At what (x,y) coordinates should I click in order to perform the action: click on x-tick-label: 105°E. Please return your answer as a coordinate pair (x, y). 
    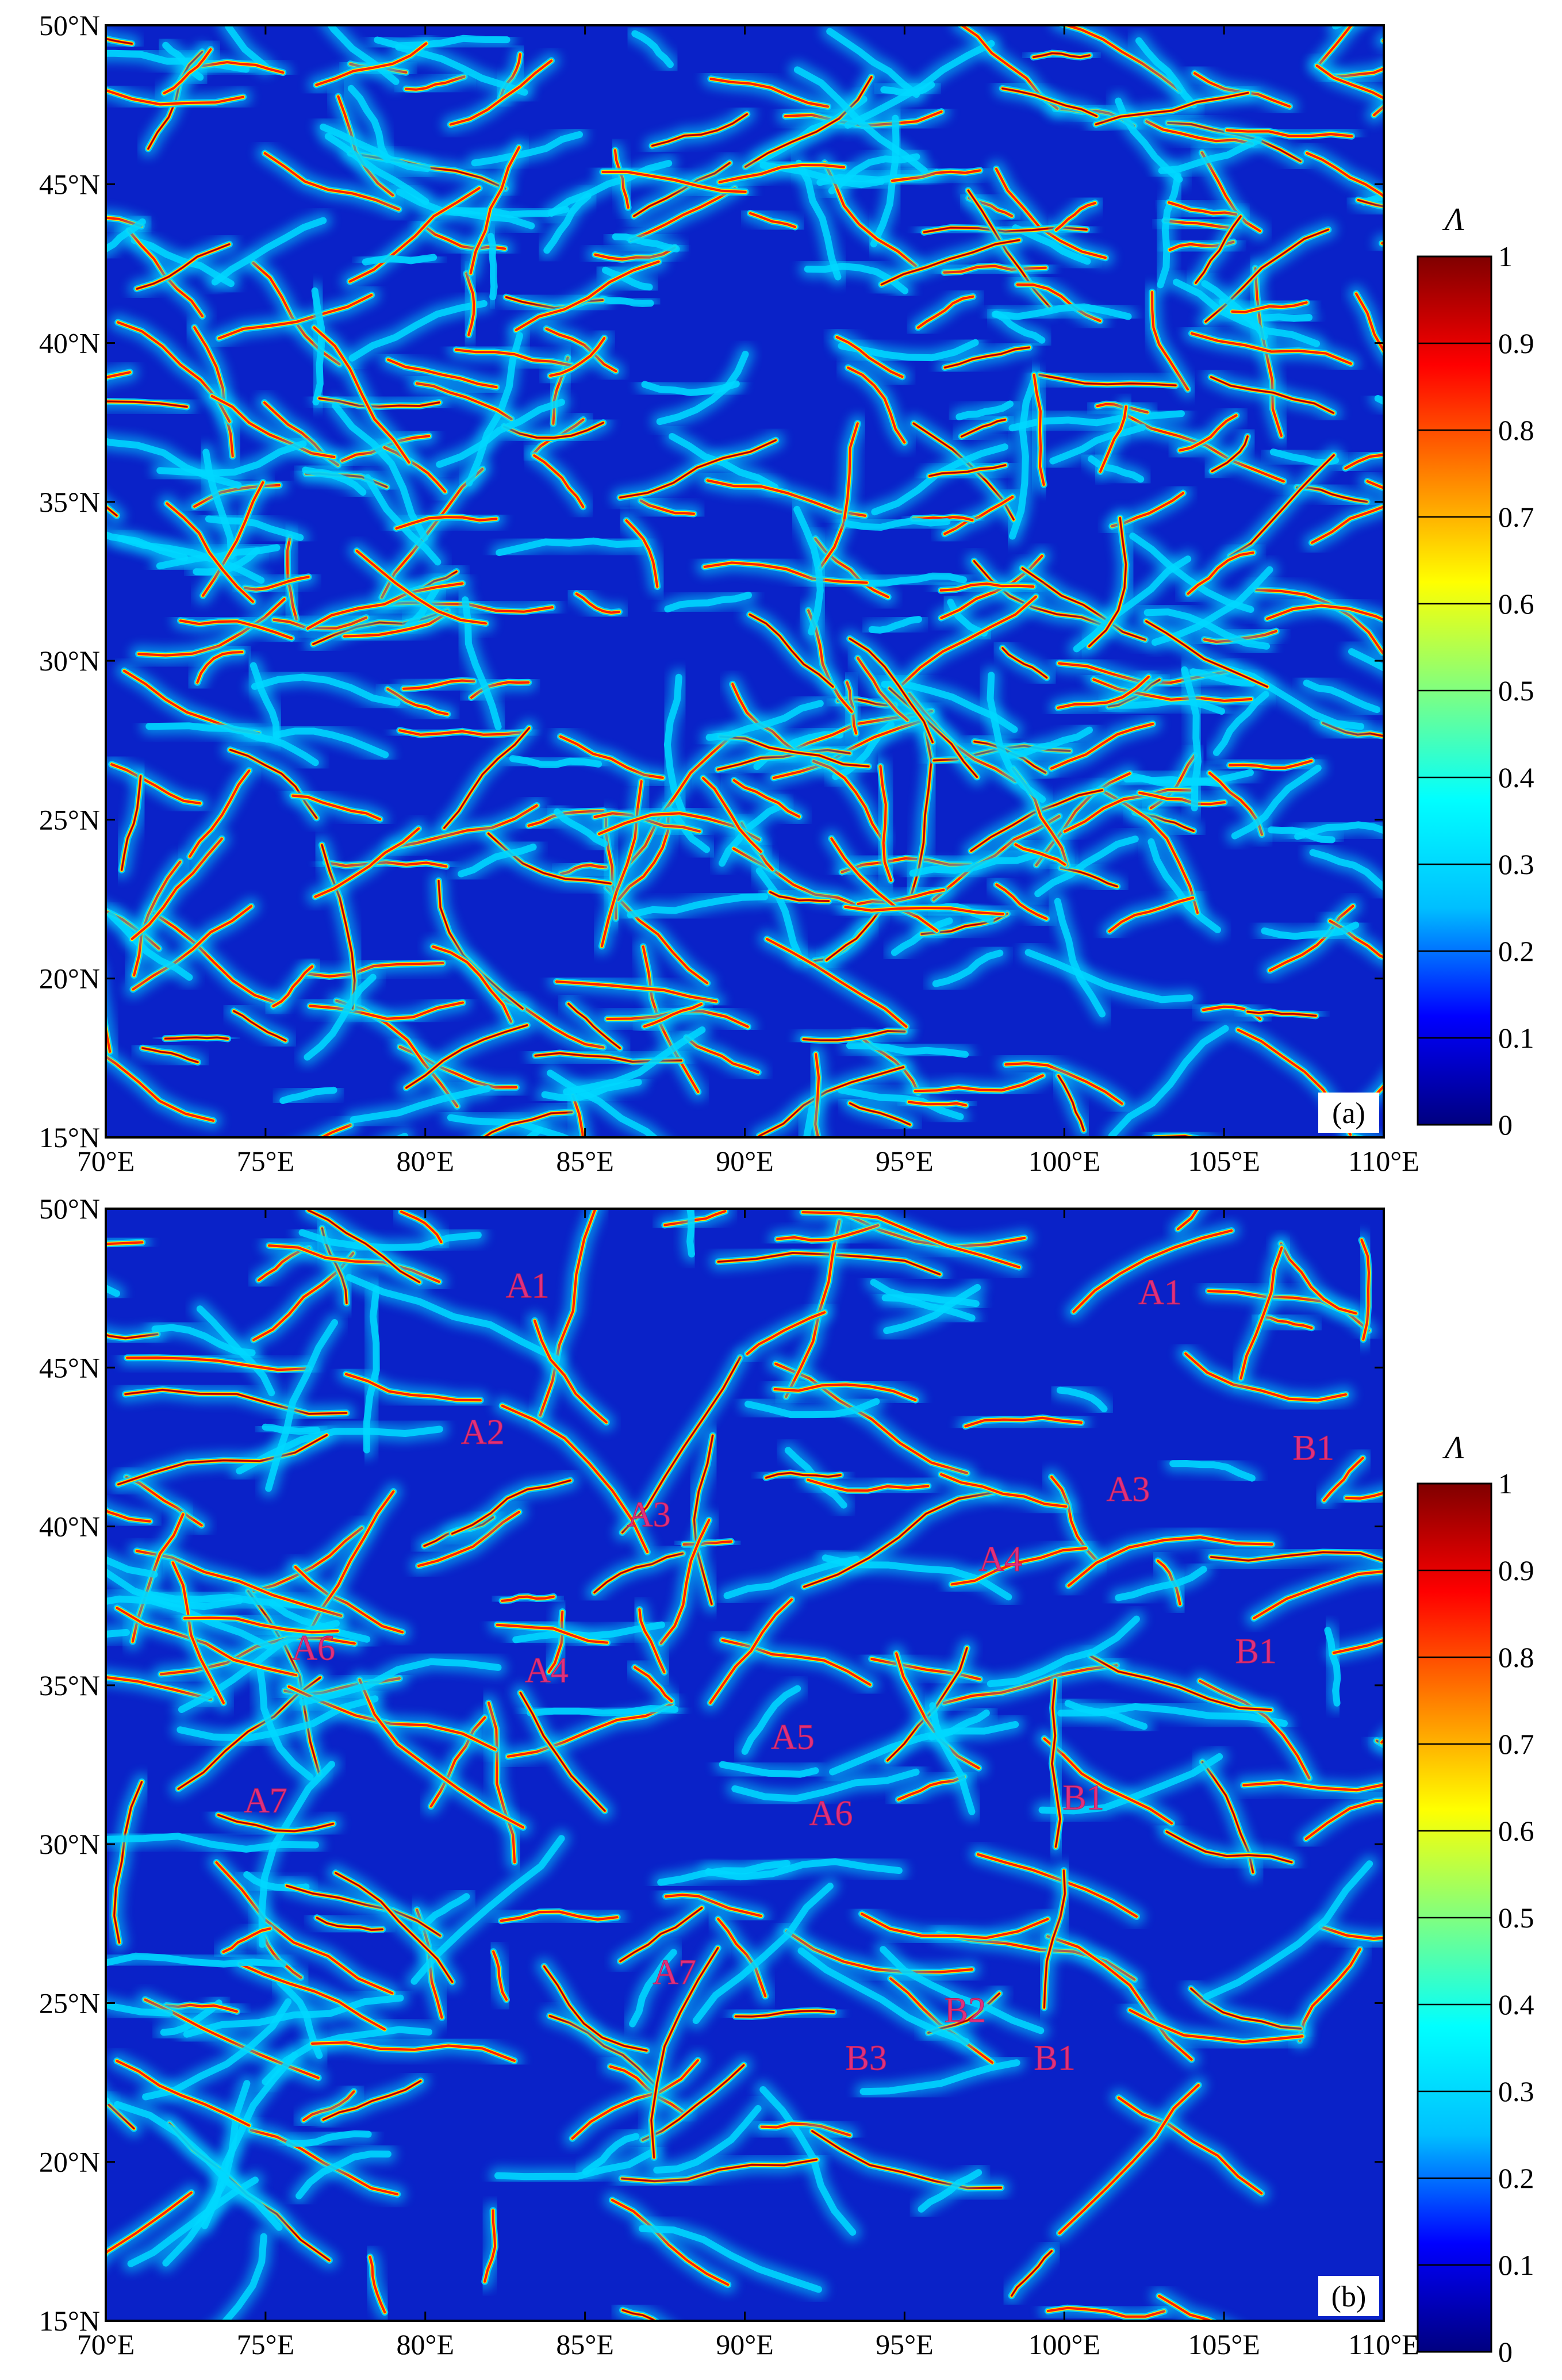
    Looking at the image, I should click on (1224, 1161).